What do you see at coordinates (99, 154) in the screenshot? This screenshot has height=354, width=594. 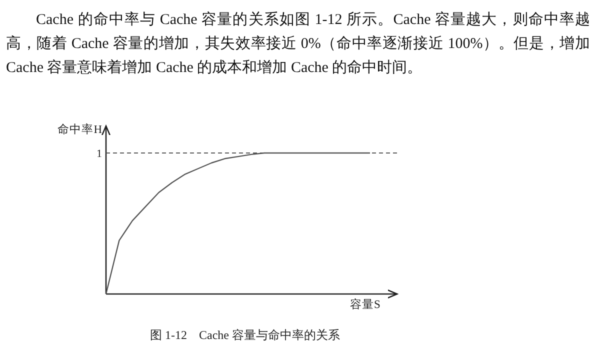 I see `ref-line-label: 1` at bounding box center [99, 154].